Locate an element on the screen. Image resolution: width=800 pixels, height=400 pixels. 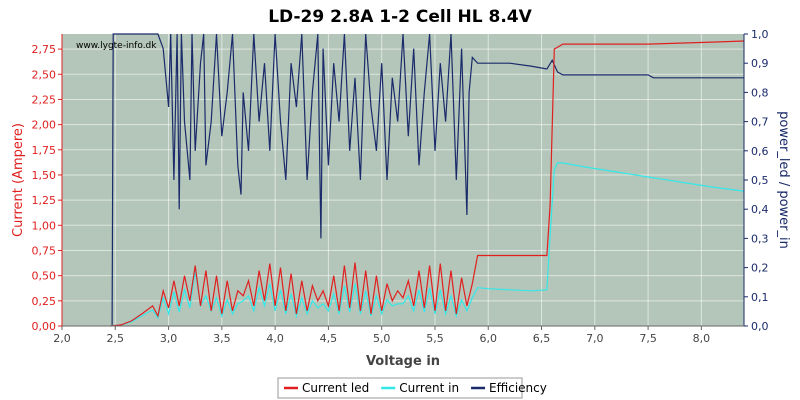
y-right-axis-ticks: 0,0 0,1 0,2 0,3 0,4 0,5 0,6 0,7 0,8 0,9 1,0 is located at coordinates (756, 180).